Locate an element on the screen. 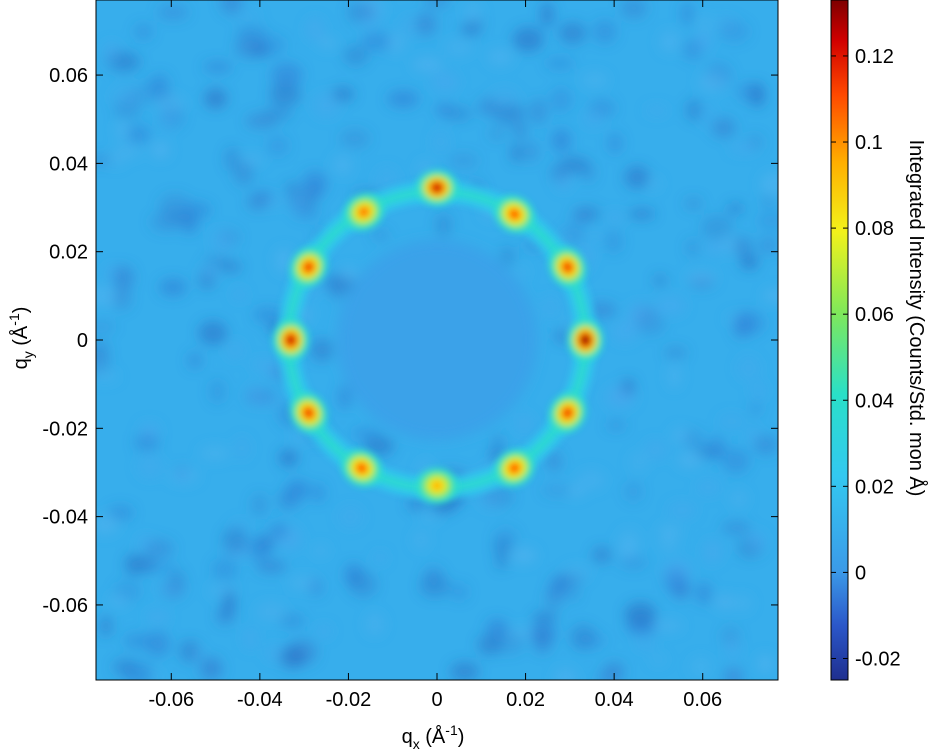  y-axis-label: qy (Å-1) is located at coordinates (21, 338).